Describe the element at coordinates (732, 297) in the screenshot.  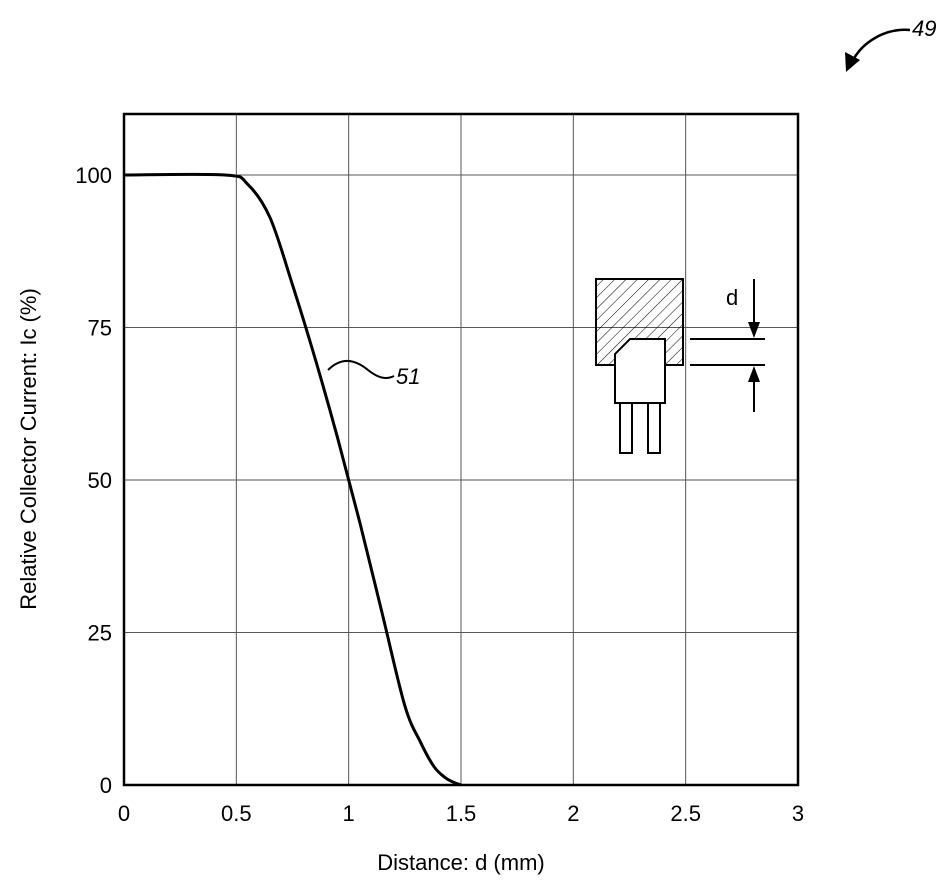
I see `inset-label-d: d` at that location.